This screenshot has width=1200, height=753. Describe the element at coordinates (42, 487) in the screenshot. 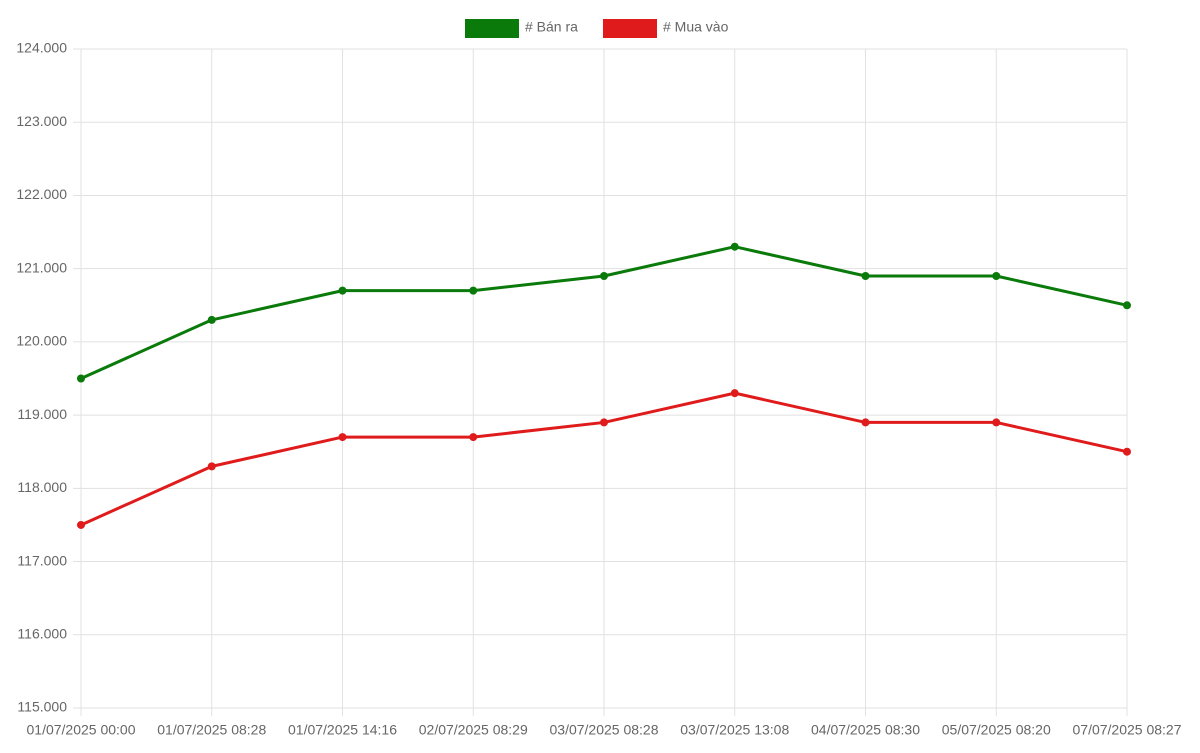

I see `y-tick-label: 118.000` at that location.